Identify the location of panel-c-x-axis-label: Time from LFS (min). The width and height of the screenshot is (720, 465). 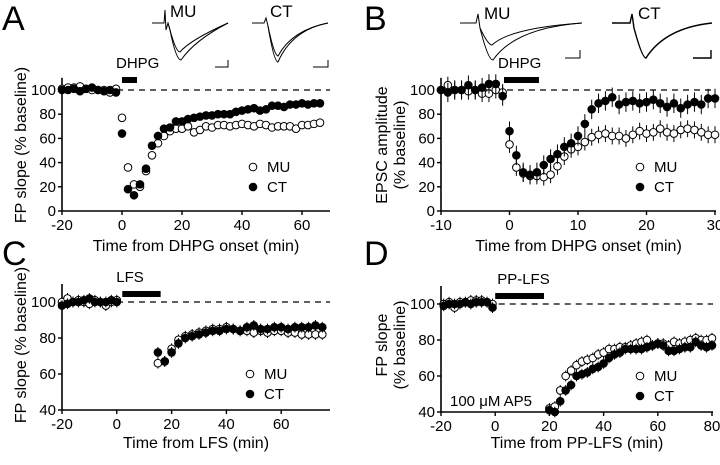
(196, 443).